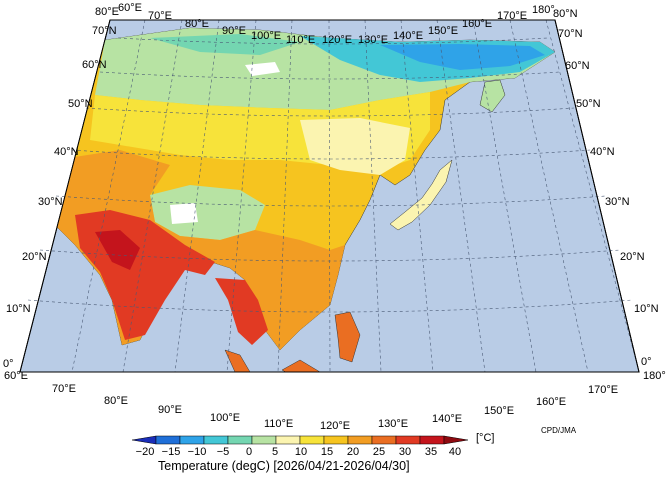 The width and height of the screenshot is (669, 477). I want to click on lon-label-top-6: 110°E, so click(301, 40).